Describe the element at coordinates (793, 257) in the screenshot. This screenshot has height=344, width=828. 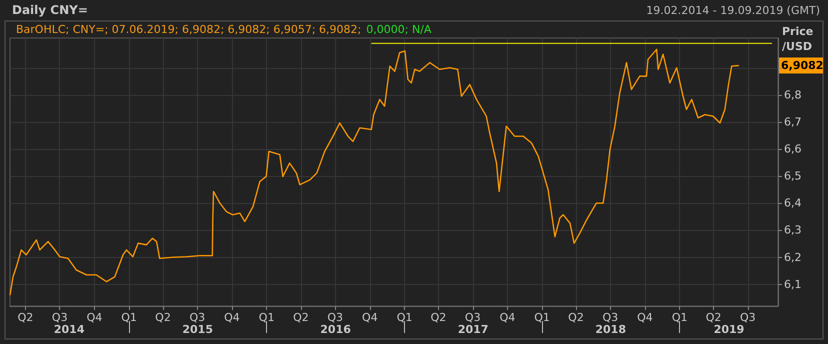
I see `y-tick-label: 6,2` at that location.